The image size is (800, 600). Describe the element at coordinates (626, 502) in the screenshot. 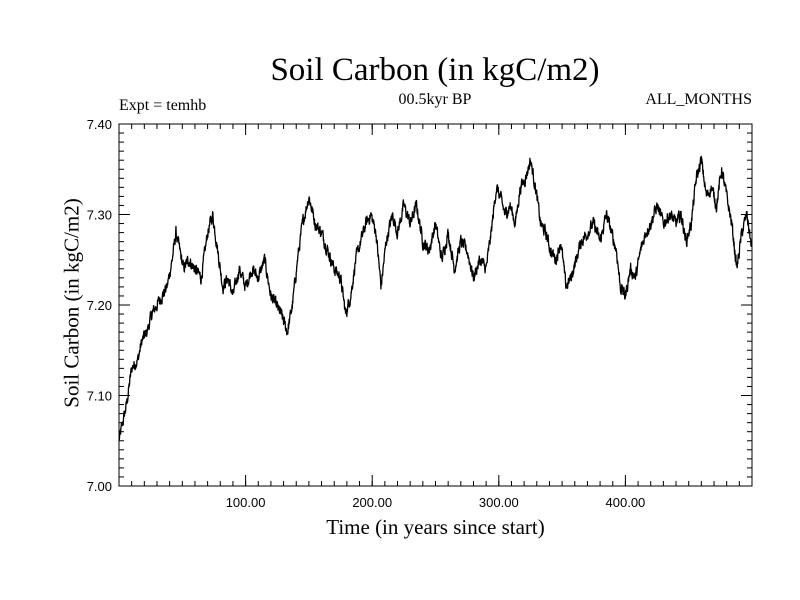

I see `x-tick-label: 400.00` at that location.